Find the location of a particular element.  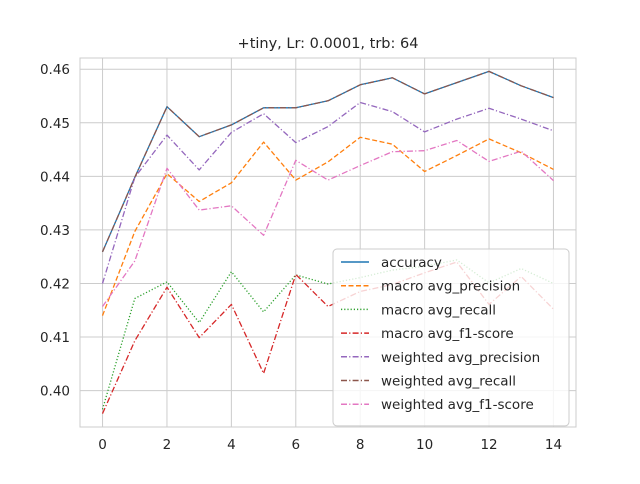

legend-label: macro avg_recall is located at coordinates (438, 310).